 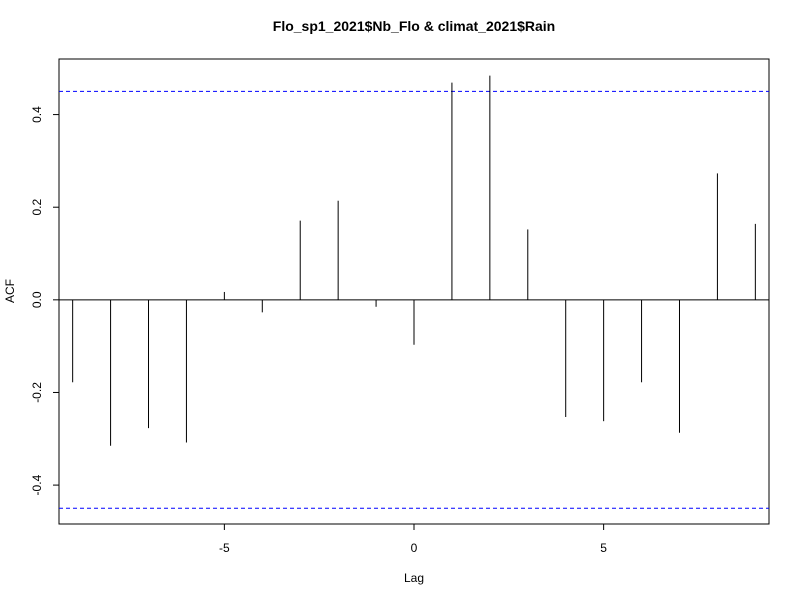 What do you see at coordinates (37, 484) in the screenshot?
I see `y-tick-label: -0.4` at bounding box center [37, 484].